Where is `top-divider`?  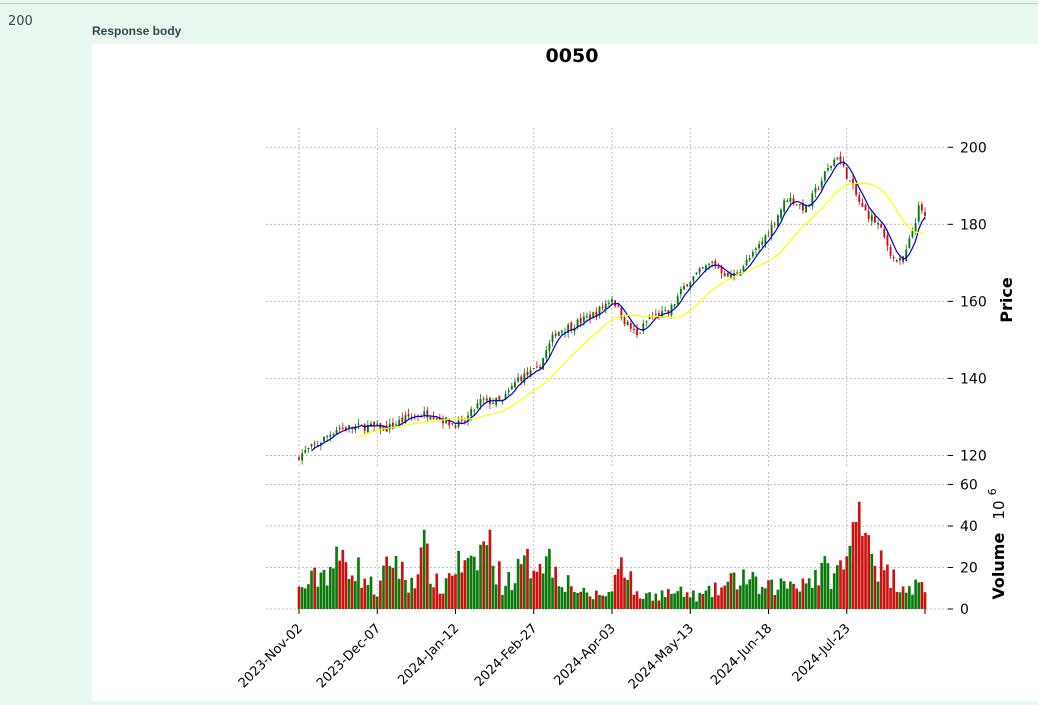 top-divider is located at coordinates (519, 3).